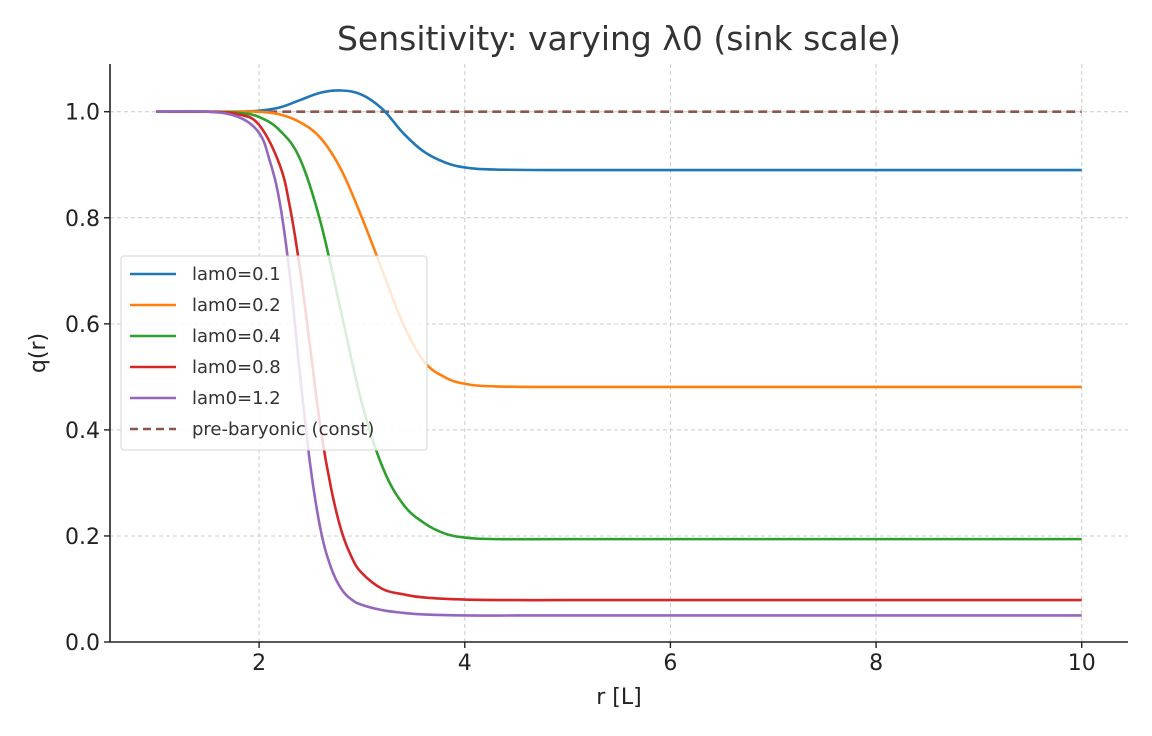  Describe the element at coordinates (236, 336) in the screenshot. I see `legend-label: lam0=0.4` at that location.